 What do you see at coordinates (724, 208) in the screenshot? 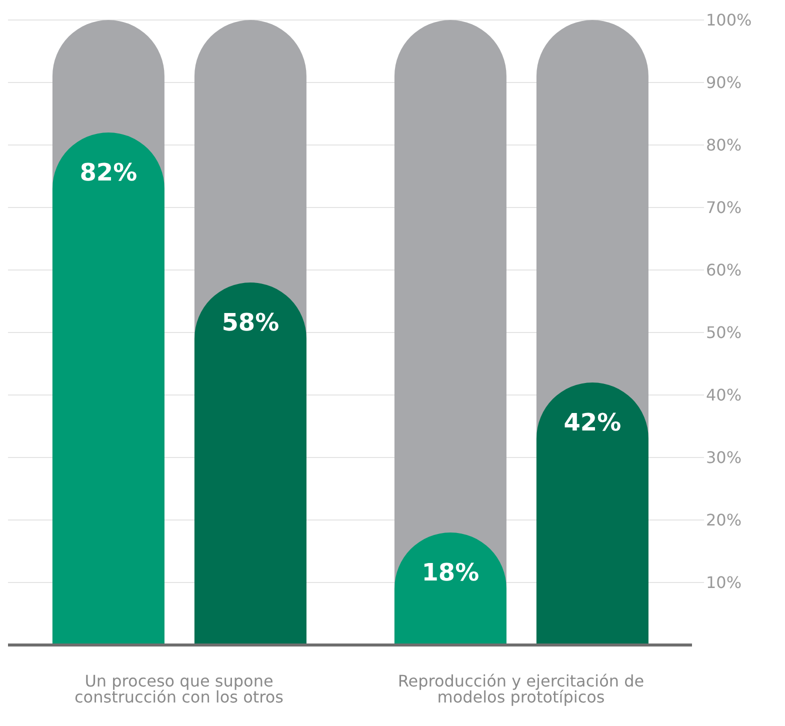
I see `y-tick-label: 70%` at bounding box center [724, 208].